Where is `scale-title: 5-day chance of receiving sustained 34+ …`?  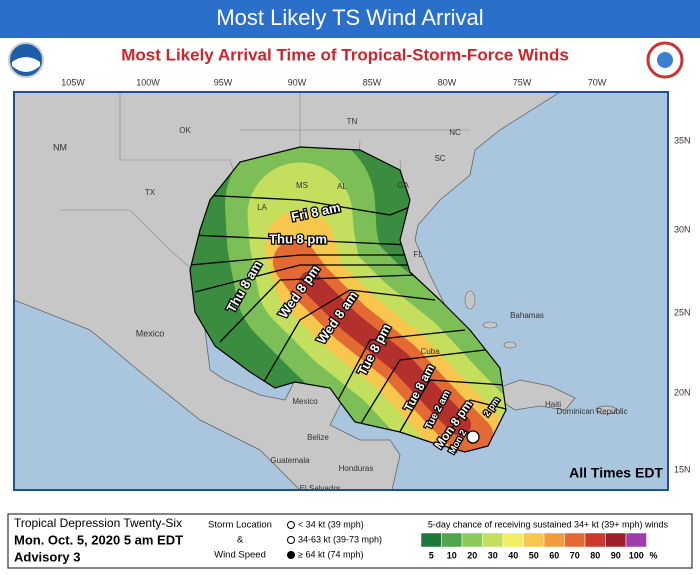
scale-title: 5-day chance of receiving sustained 34+ … is located at coordinates (548, 524).